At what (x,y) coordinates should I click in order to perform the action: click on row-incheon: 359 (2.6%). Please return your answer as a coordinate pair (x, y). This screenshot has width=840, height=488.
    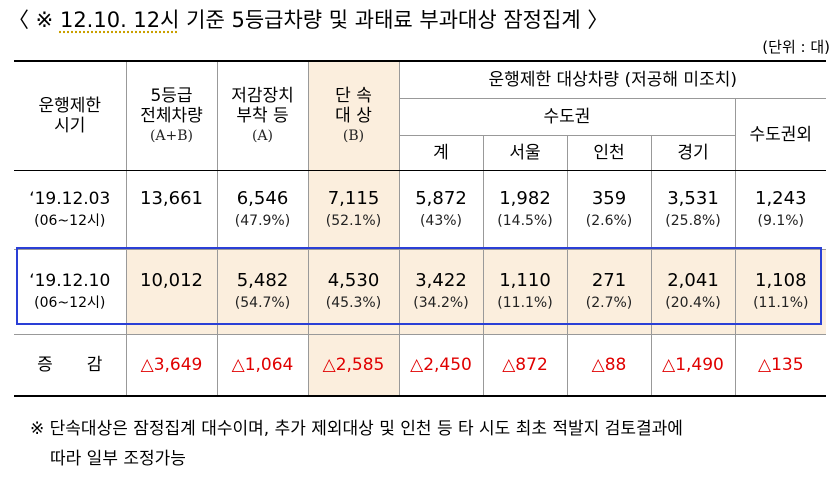
    Looking at the image, I should click on (609, 210).